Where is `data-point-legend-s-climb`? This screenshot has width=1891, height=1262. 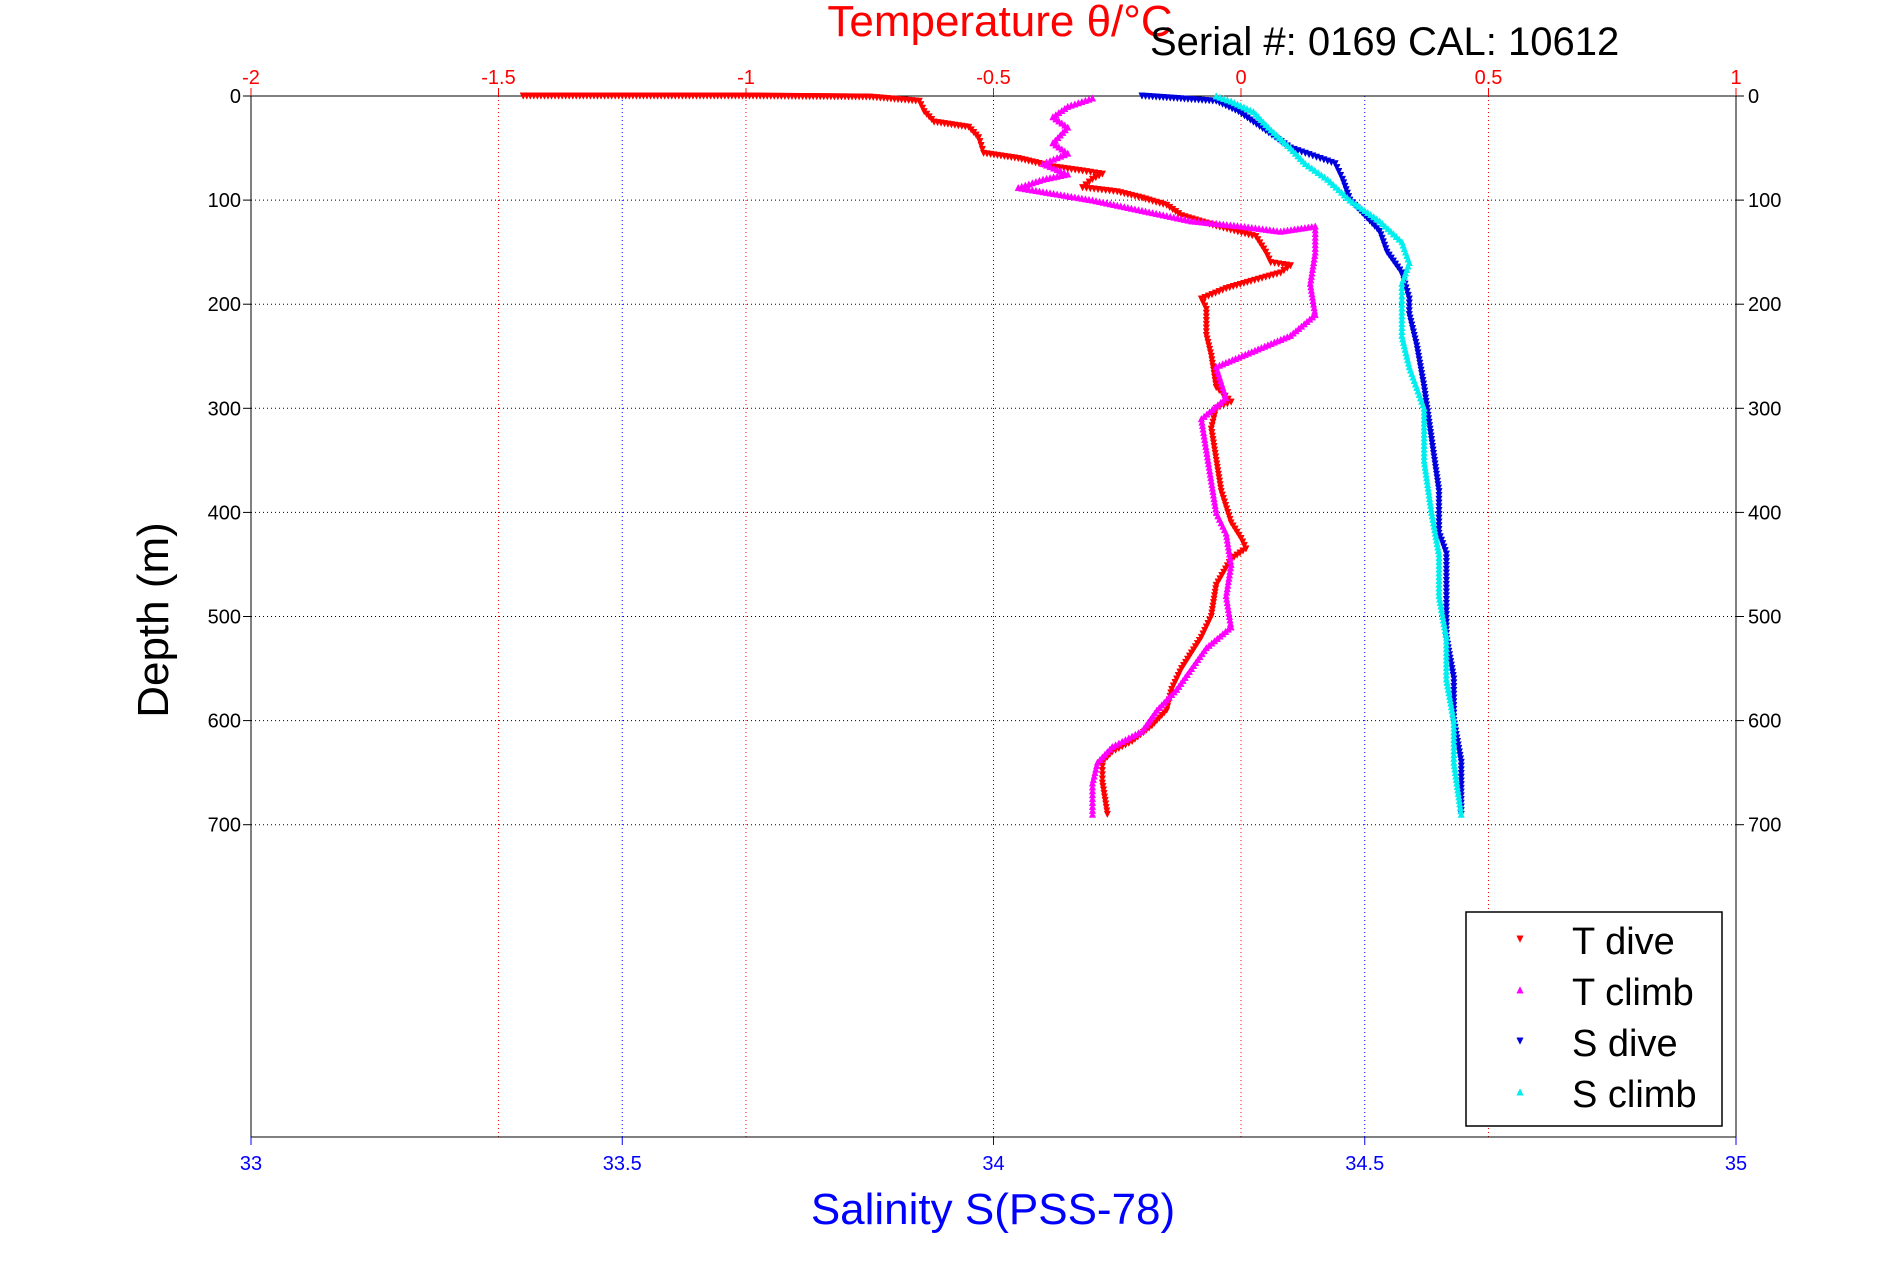 data-point-legend-s-climb is located at coordinates (1520, 1092).